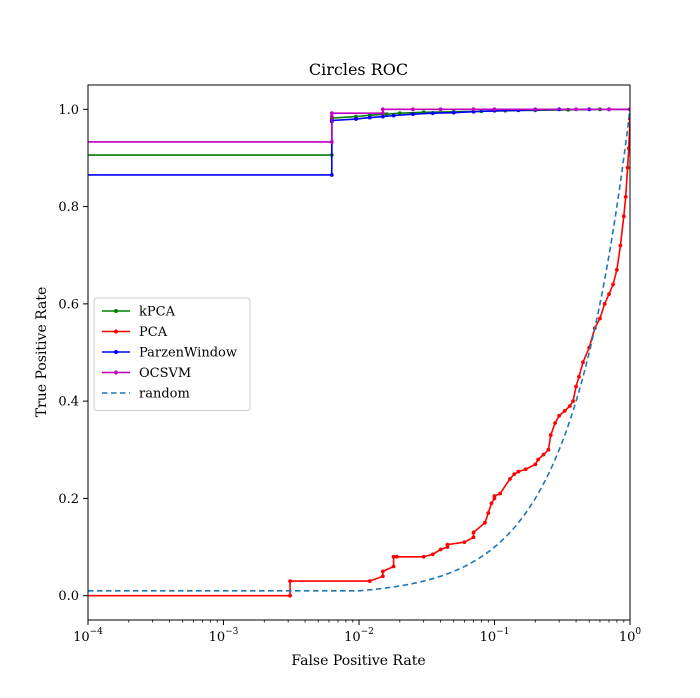 The image size is (700, 698). I want to click on x-tick-label: 10⁻¹, so click(495, 636).